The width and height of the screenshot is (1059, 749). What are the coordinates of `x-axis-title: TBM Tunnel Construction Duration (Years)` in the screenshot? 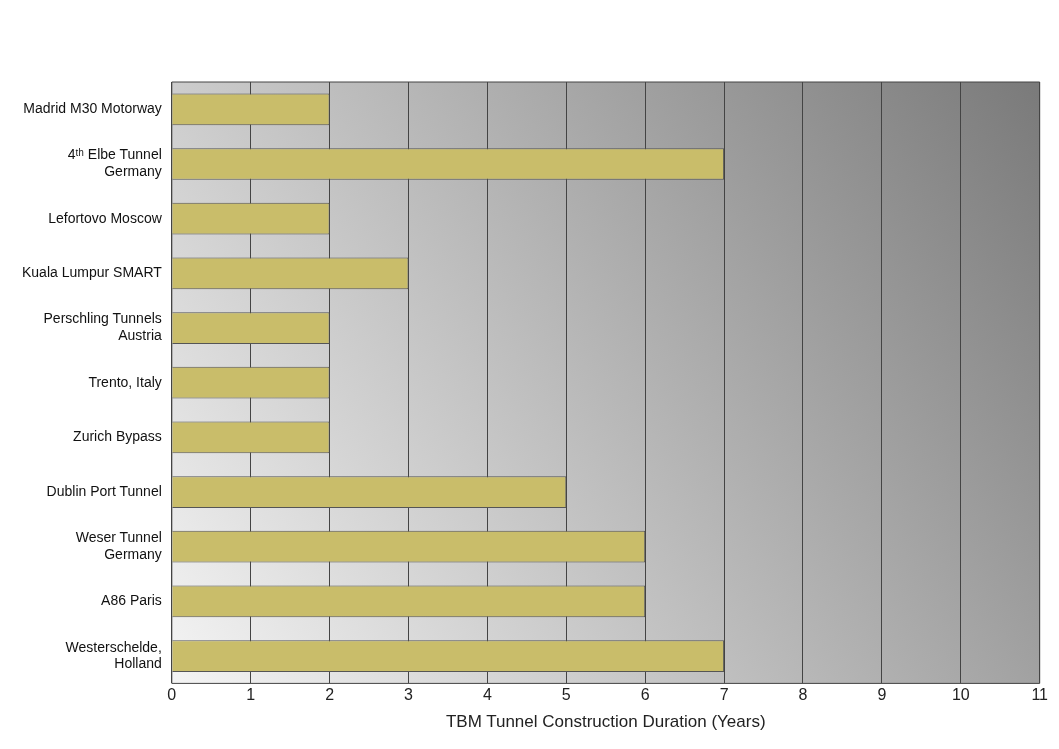 It's located at (605, 722).